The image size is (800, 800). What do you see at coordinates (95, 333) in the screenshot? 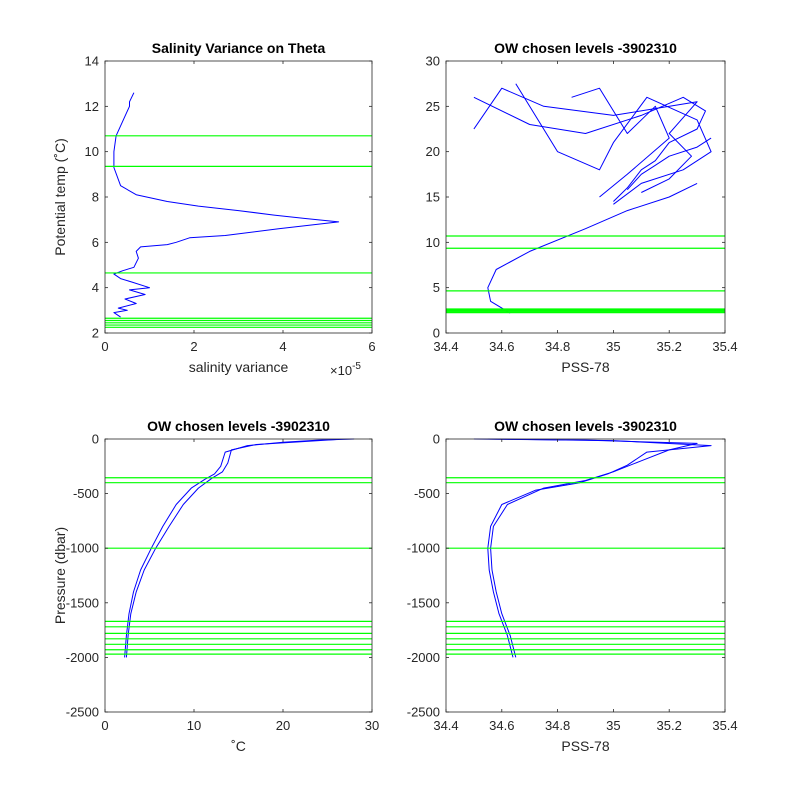
I see `y-tick-label: 2` at bounding box center [95, 333].